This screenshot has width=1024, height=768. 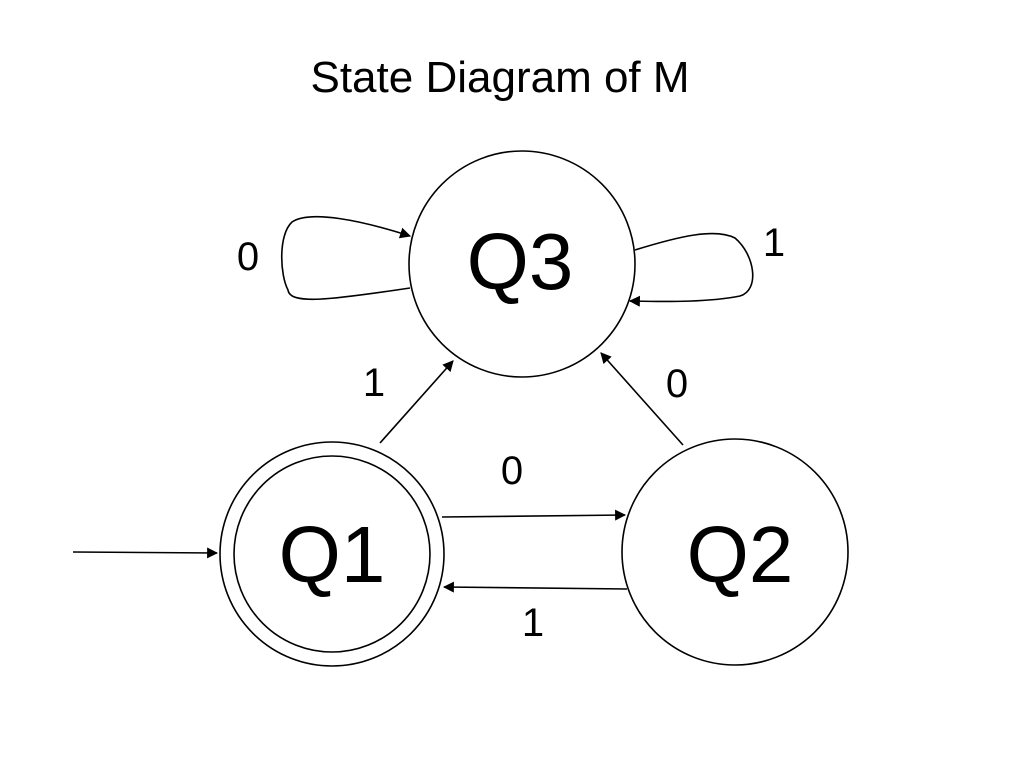 I want to click on state-q2: Q2, so click(x=735, y=552).